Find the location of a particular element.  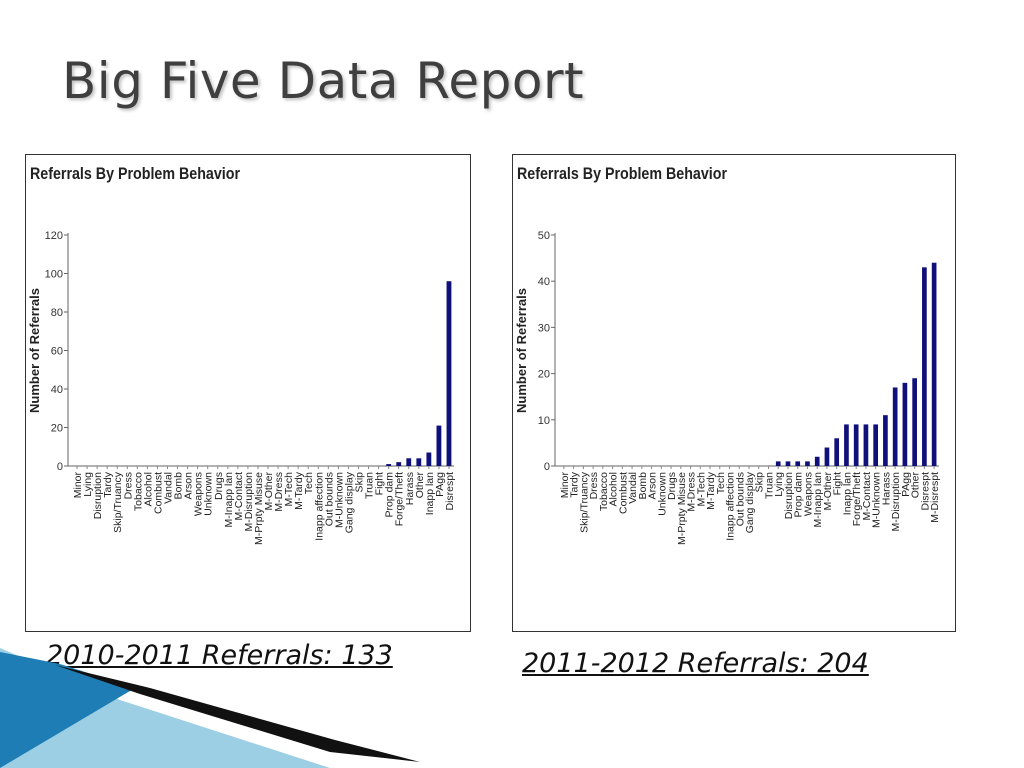

x-tick-label: Drugs is located at coordinates (672, 486).